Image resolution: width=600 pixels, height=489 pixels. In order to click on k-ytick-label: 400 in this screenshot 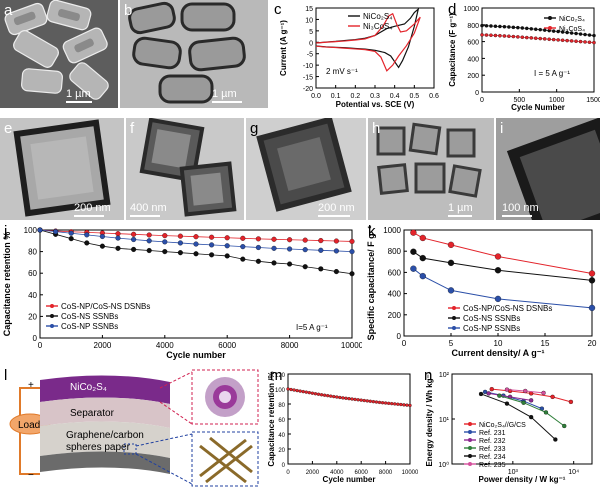, I will do `click(395, 294)`.